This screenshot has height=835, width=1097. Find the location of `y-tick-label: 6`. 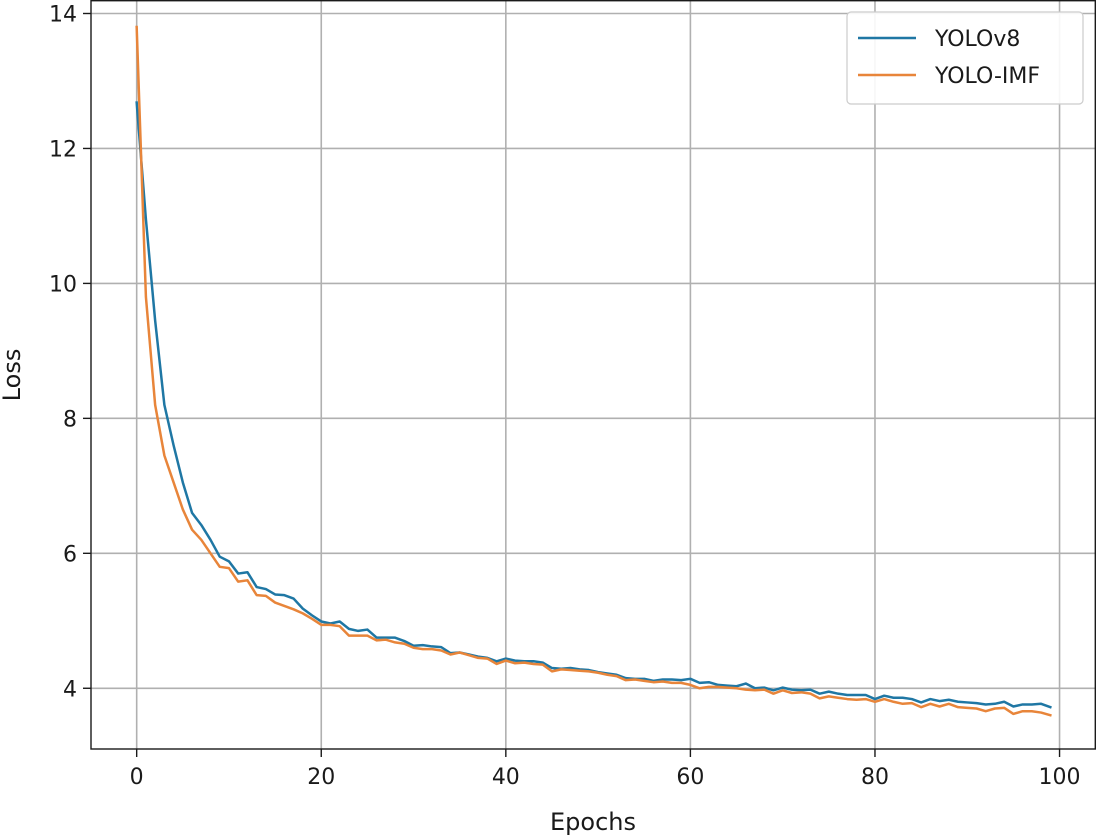

y-tick-label: 6 is located at coordinates (70, 554).